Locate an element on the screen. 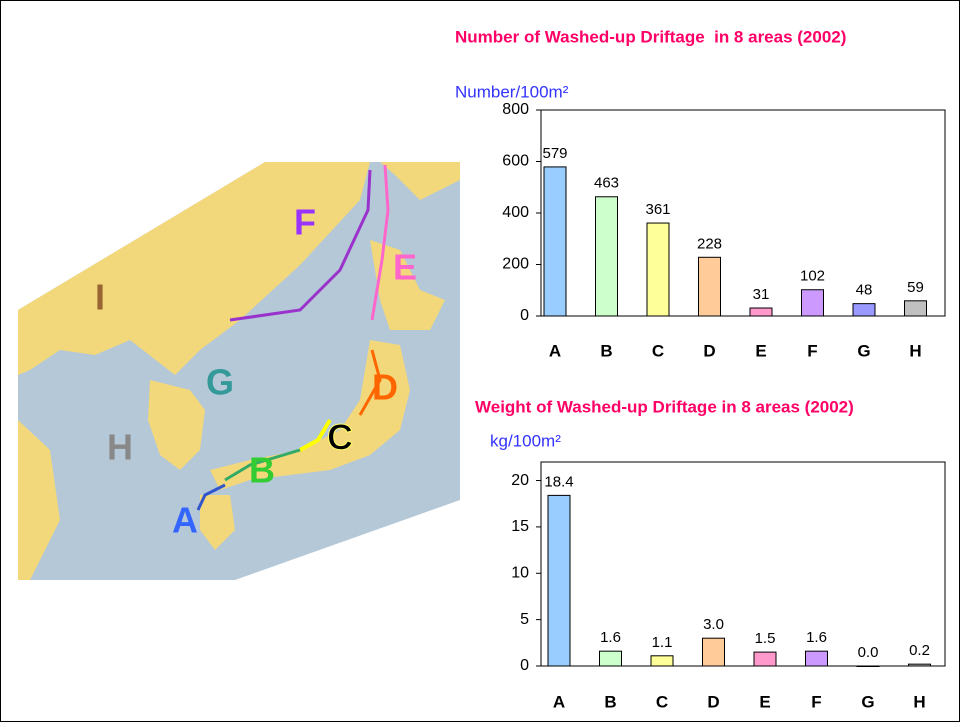 The width and height of the screenshot is (960, 727). y-tick-label: 5 is located at coordinates (524, 619).